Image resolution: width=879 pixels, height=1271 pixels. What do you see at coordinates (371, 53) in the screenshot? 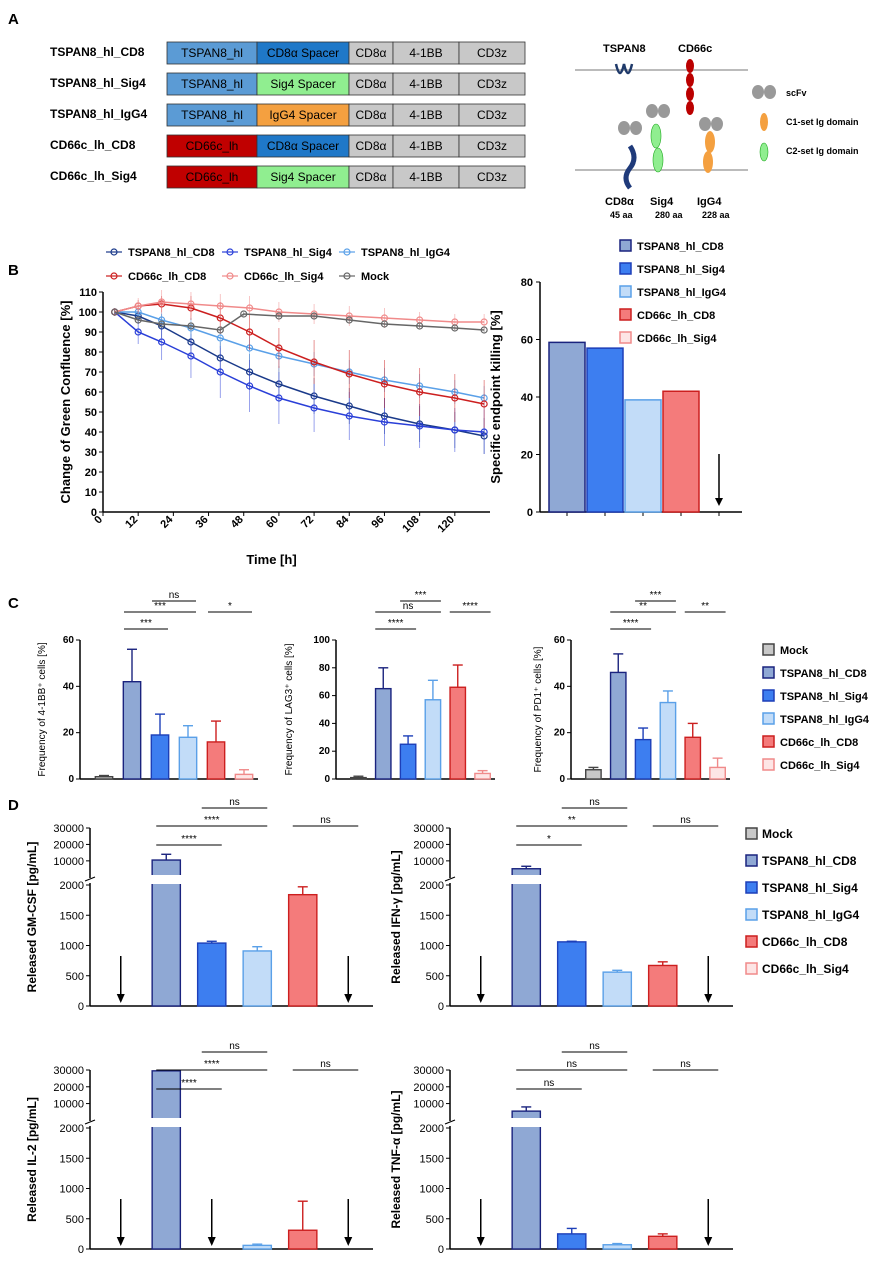
I see `segment-label: CD8α` at bounding box center [371, 53].